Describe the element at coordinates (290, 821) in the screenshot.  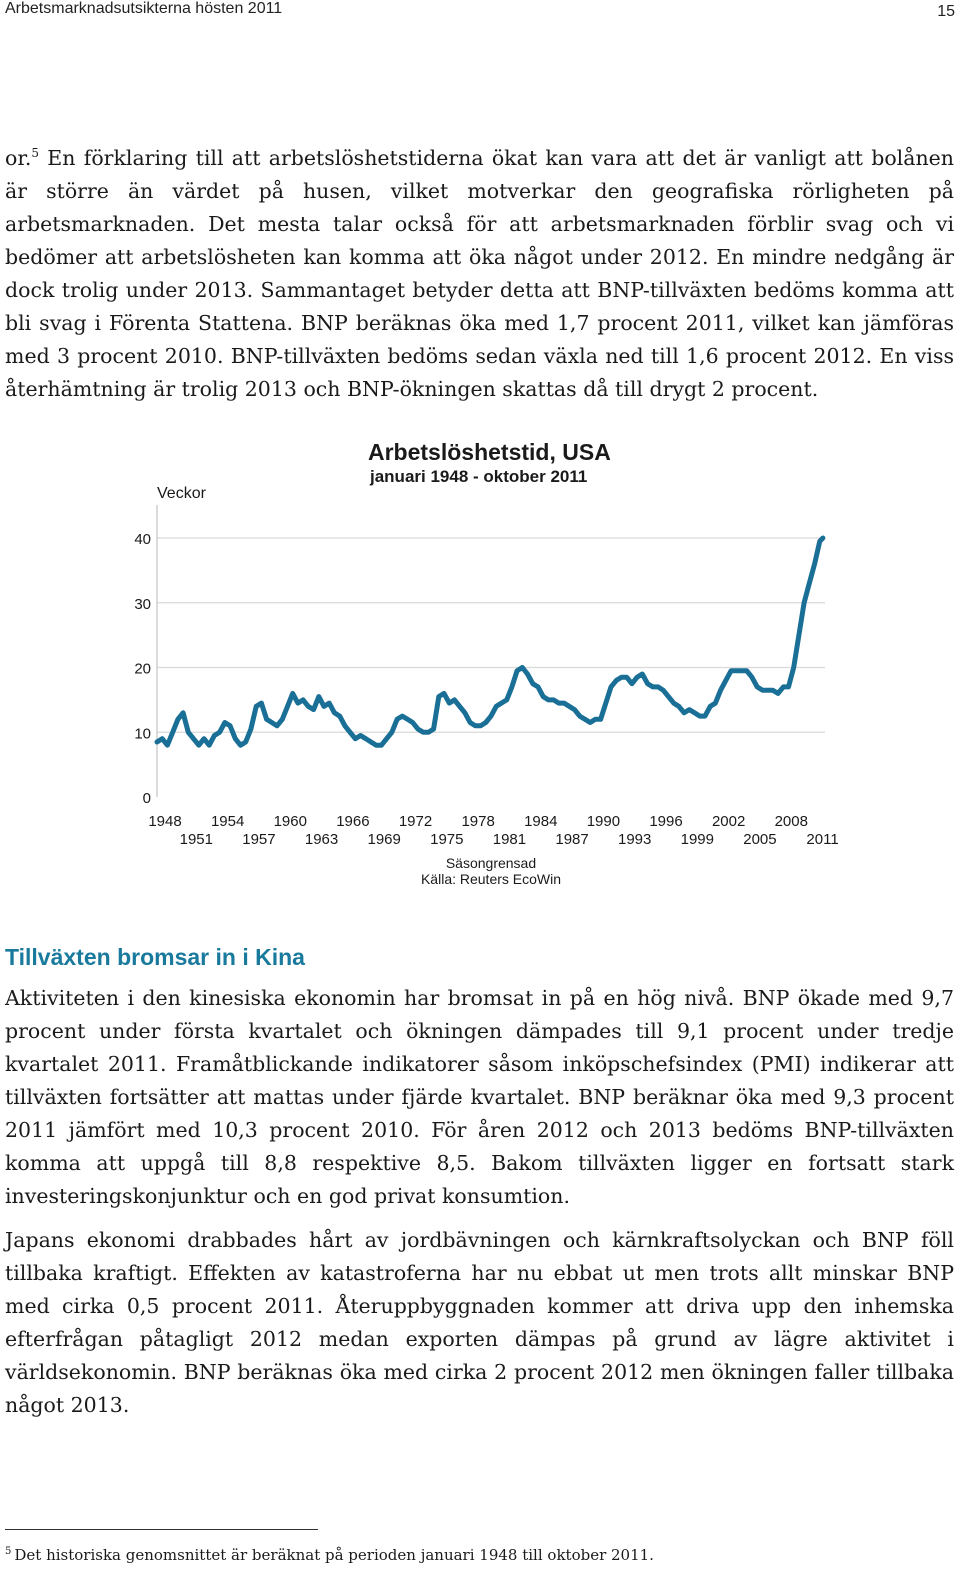
I see `x-tick-label: 1960` at that location.